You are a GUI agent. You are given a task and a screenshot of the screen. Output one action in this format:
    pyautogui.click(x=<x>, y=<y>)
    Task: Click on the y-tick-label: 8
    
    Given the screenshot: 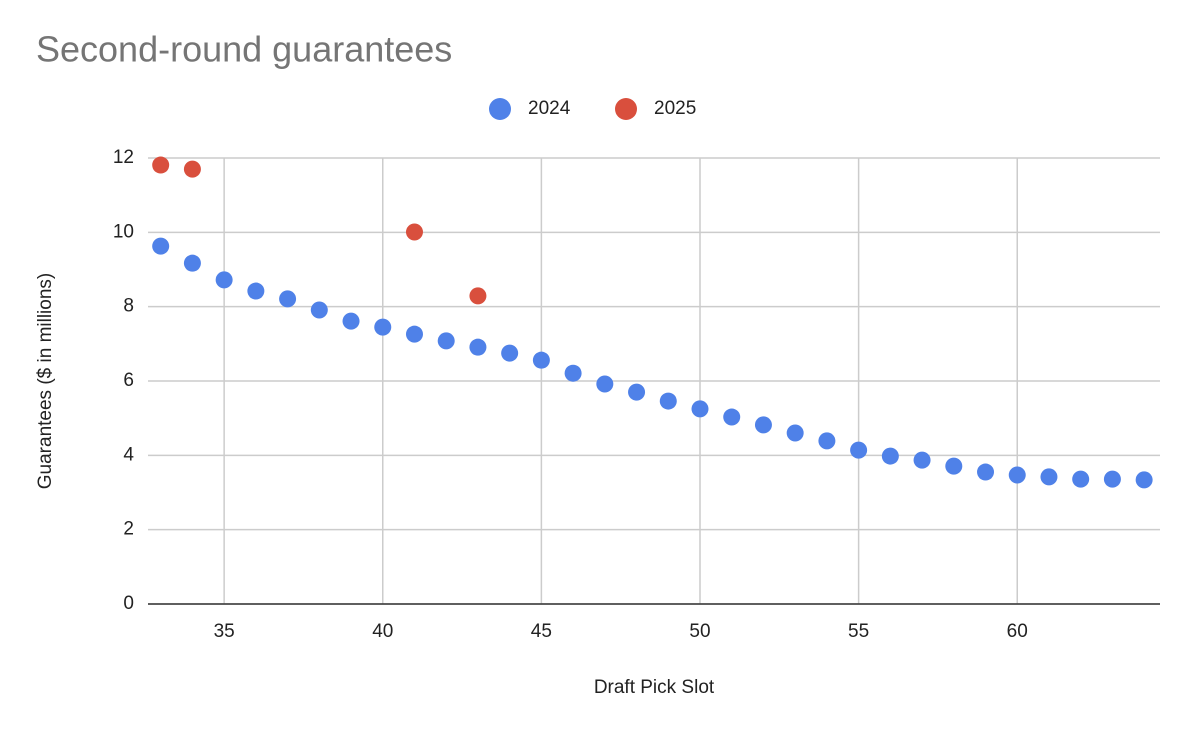 What is the action you would take?
    pyautogui.click(x=128, y=306)
    